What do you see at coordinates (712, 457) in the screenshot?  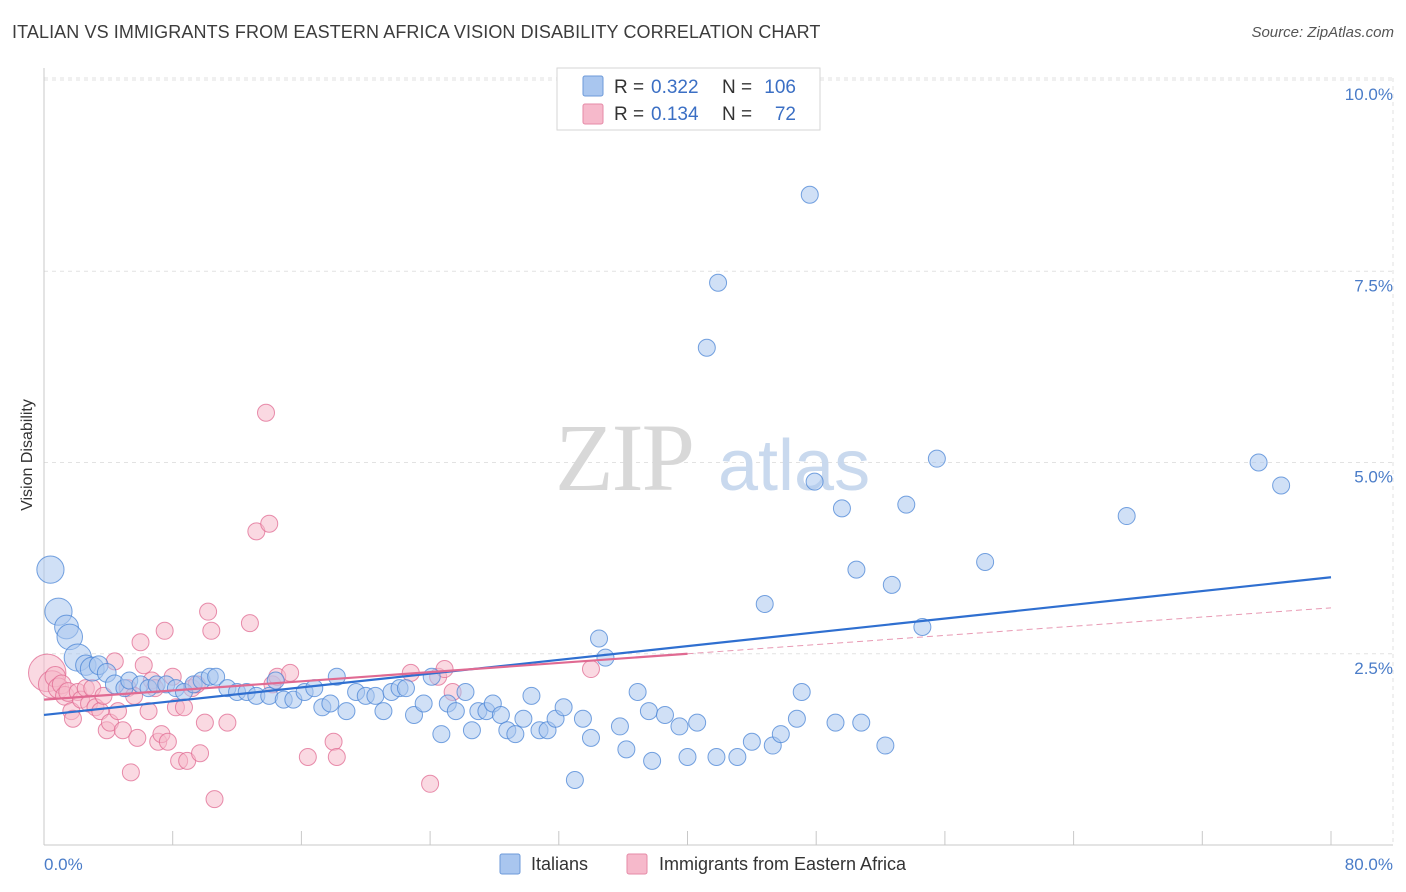 I see `watermark: ZIP atlas` at bounding box center [712, 457].